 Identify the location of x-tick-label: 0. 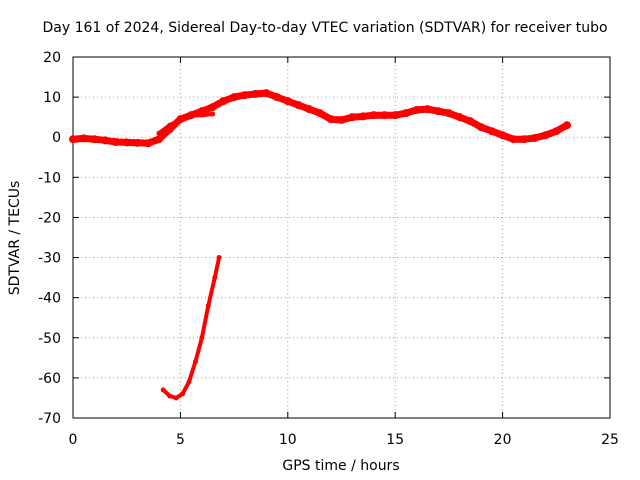
(73, 440).